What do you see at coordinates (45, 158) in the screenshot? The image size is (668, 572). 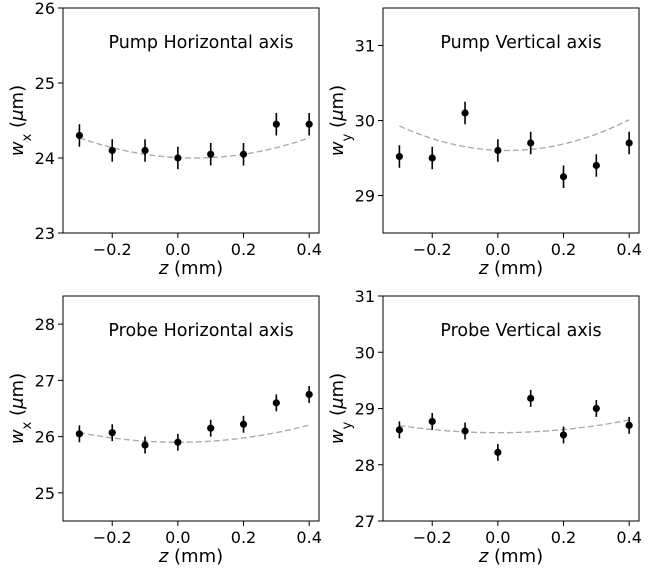 I see `y-tick-label: 24` at bounding box center [45, 158].